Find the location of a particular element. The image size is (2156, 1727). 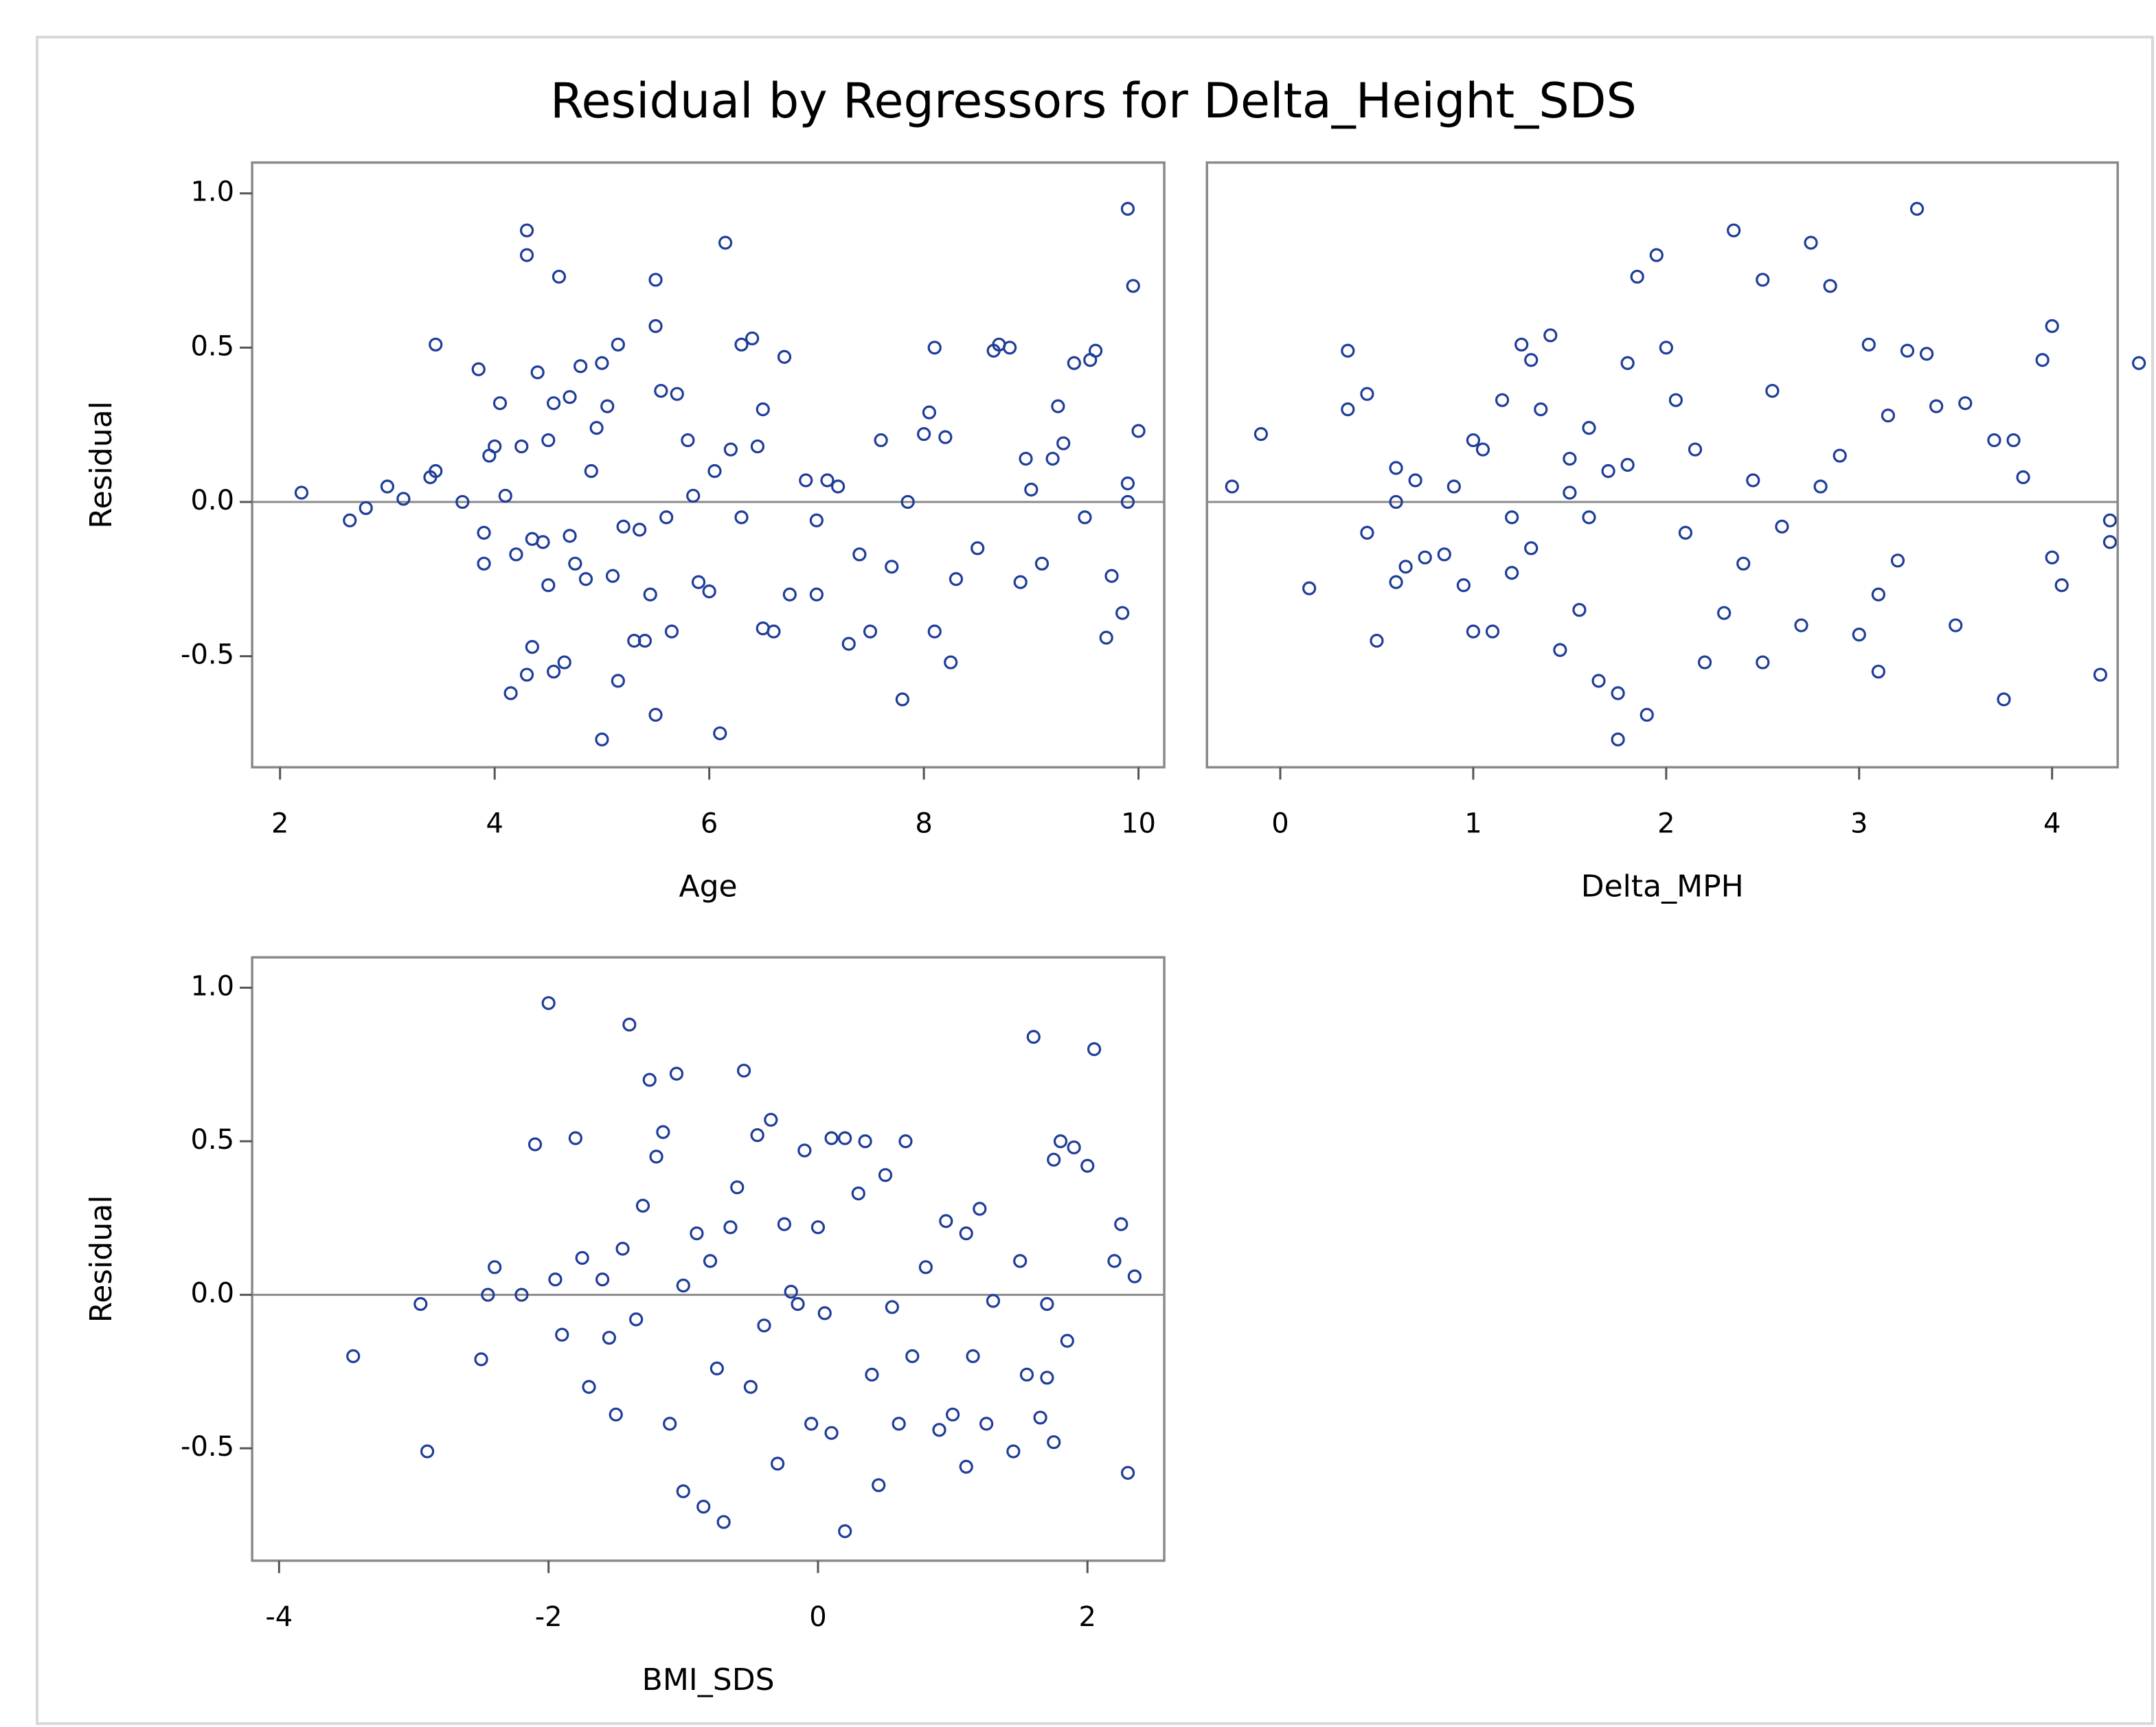

x-tick-label: 0 is located at coordinates (817, 1617).